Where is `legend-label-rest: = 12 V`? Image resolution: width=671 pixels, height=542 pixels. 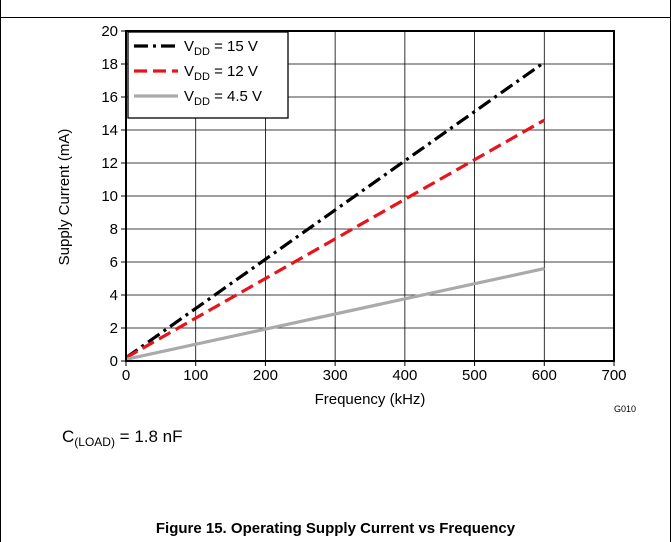 legend-label-rest: = 12 V is located at coordinates (234, 71).